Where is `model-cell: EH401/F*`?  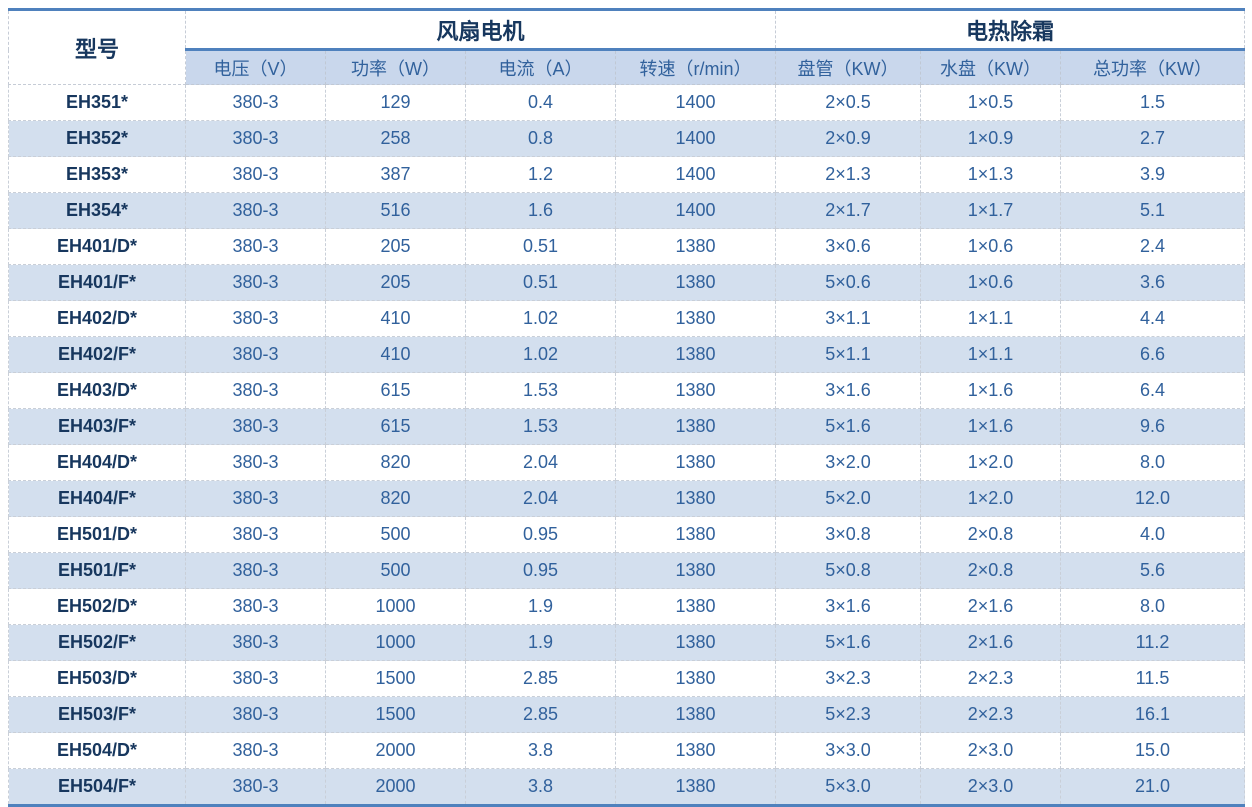 model-cell: EH401/F* is located at coordinates (97, 282).